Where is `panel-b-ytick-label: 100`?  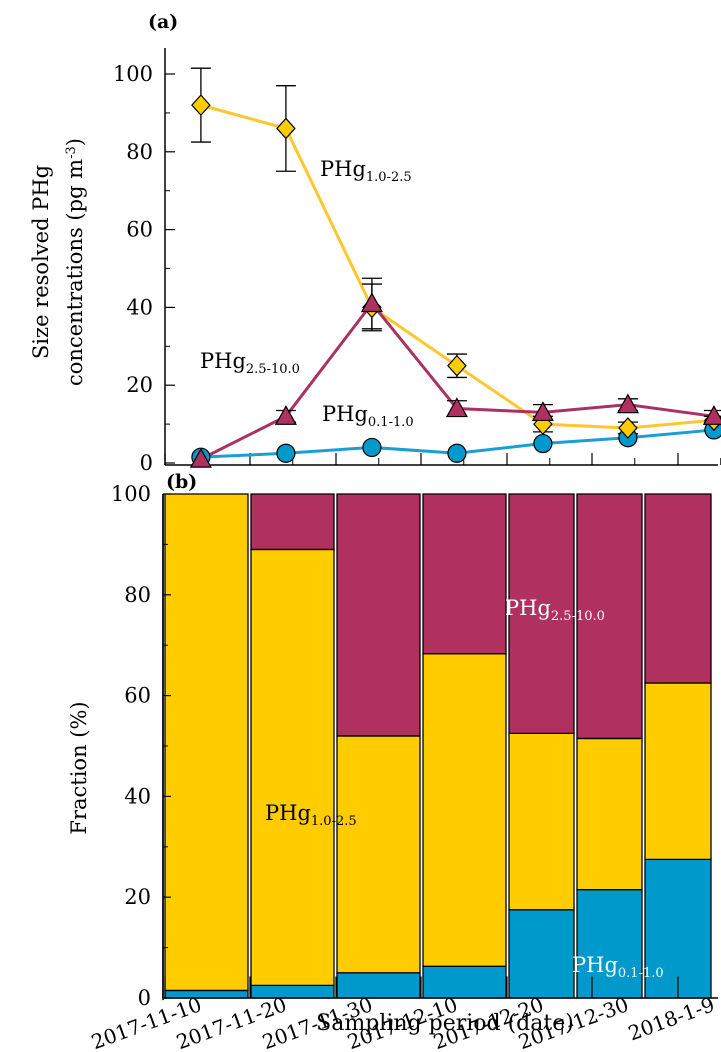
panel-b-ytick-label: 100 is located at coordinates (131, 494).